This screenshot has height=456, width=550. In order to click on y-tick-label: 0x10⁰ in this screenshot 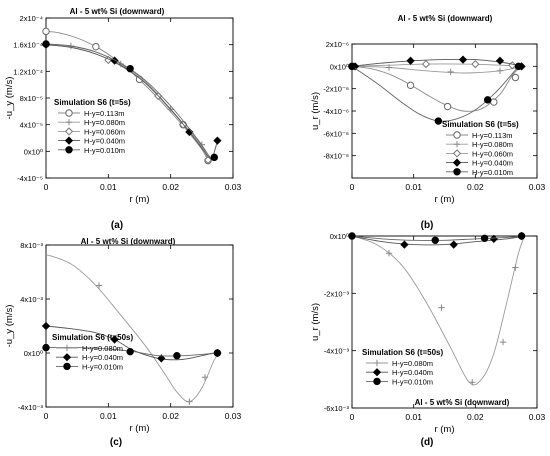, I will do `click(33, 353)`.